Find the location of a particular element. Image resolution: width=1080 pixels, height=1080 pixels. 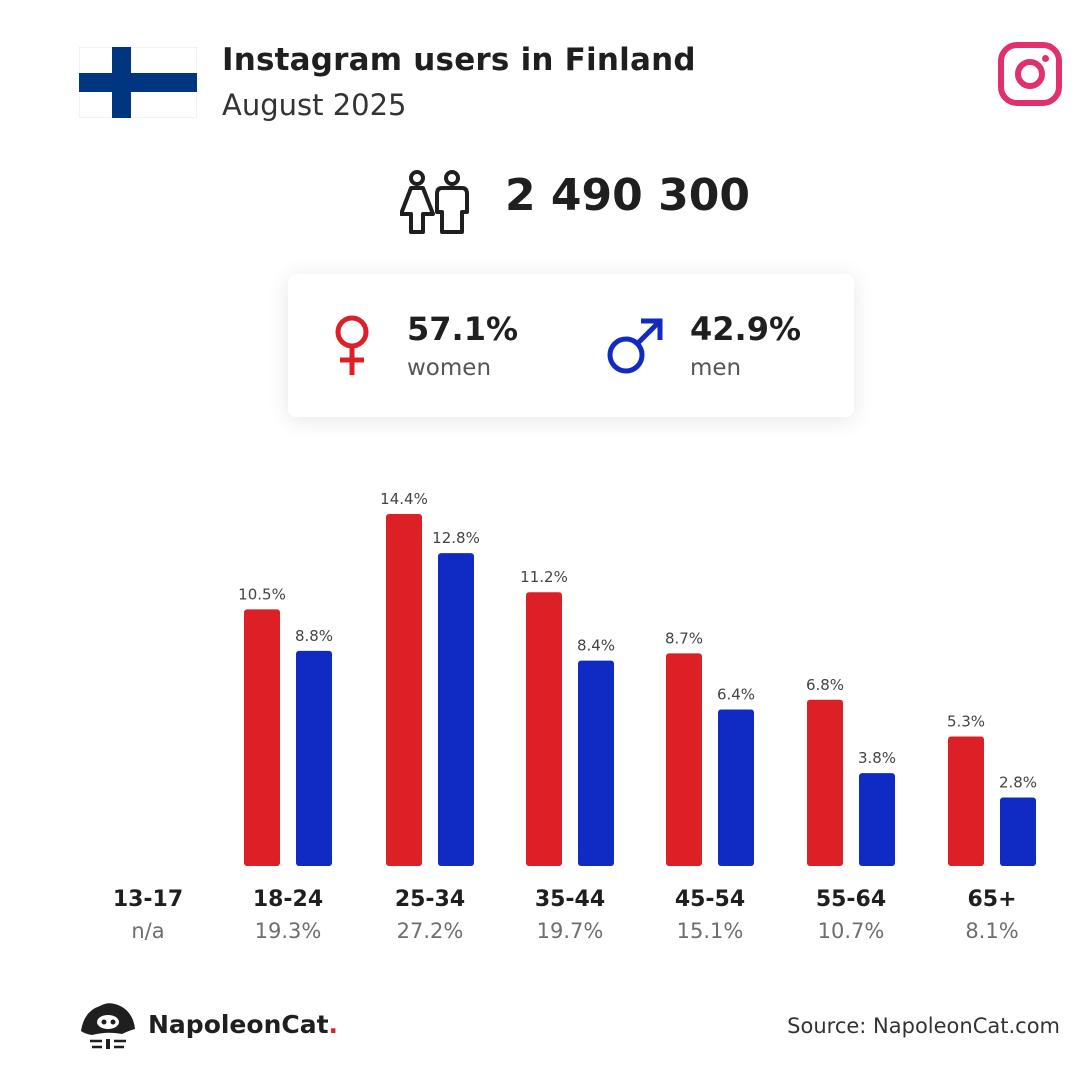

category-label-45-54: 45-54 is located at coordinates (710, 899).